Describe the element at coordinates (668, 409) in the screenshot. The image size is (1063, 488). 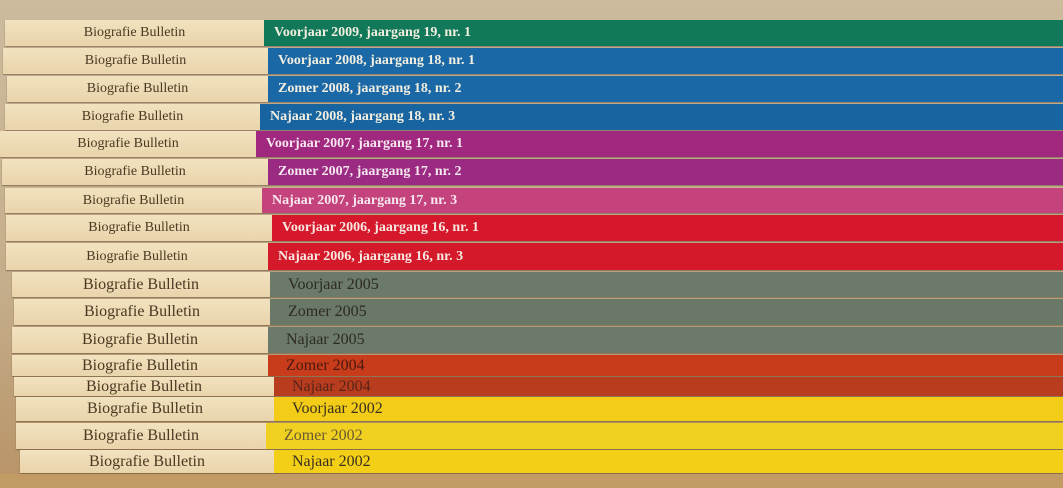
I see `spine-issue: Voorjaar 2002` at that location.